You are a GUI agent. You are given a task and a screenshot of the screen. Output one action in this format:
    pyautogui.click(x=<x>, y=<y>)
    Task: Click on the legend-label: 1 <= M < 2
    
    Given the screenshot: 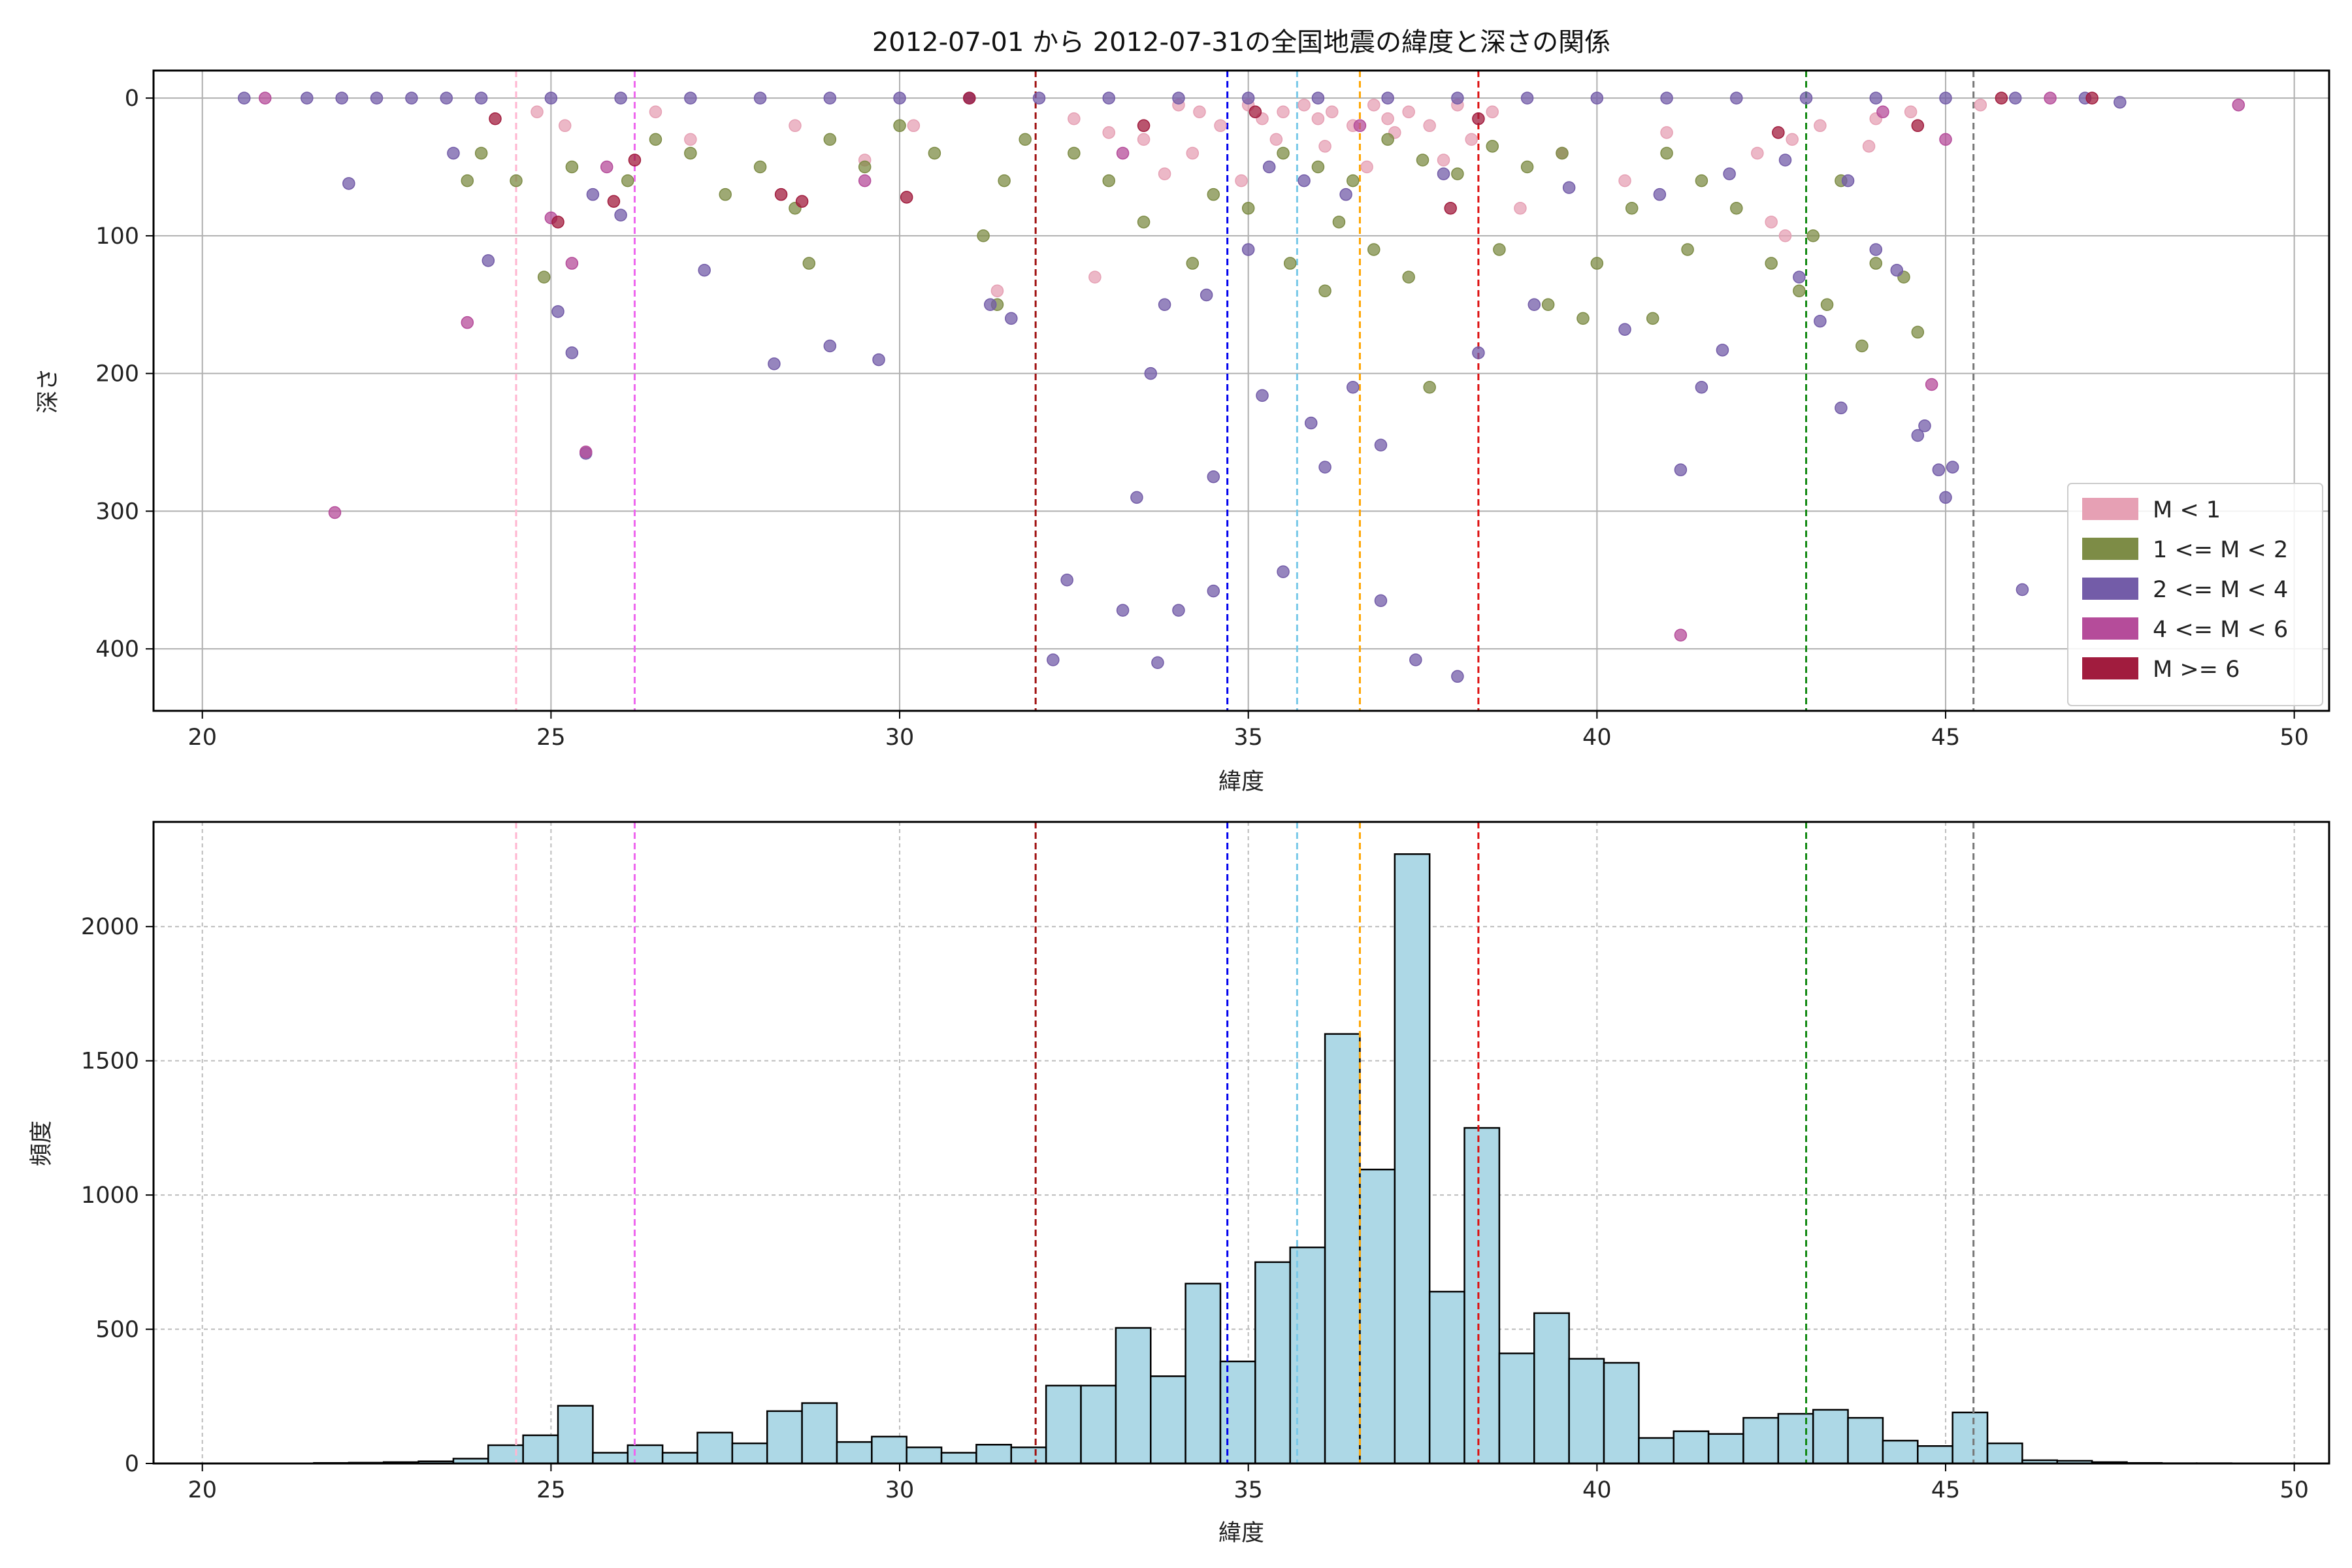 What is the action you would take?
    pyautogui.click(x=2220, y=550)
    